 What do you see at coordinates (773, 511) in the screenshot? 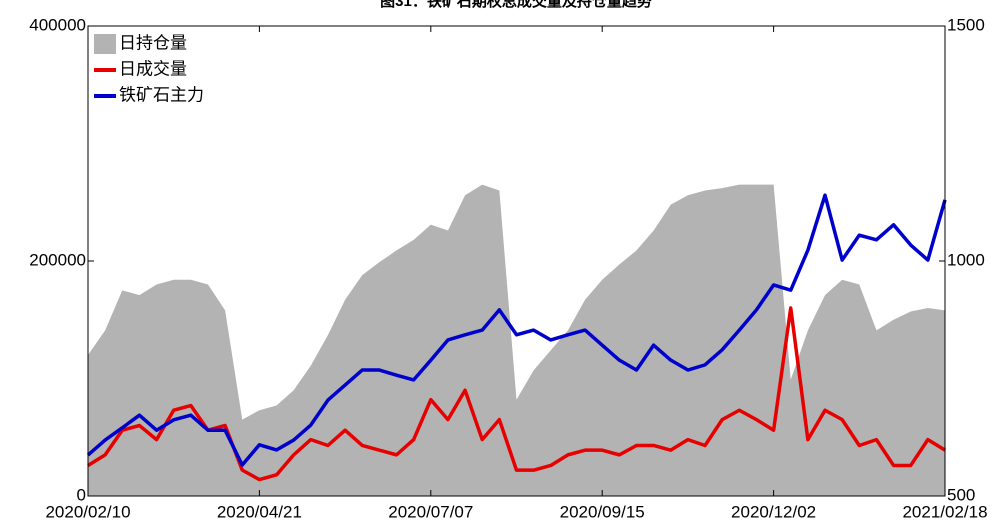
I see `x-tick-label: 2020/12/02` at bounding box center [773, 511].